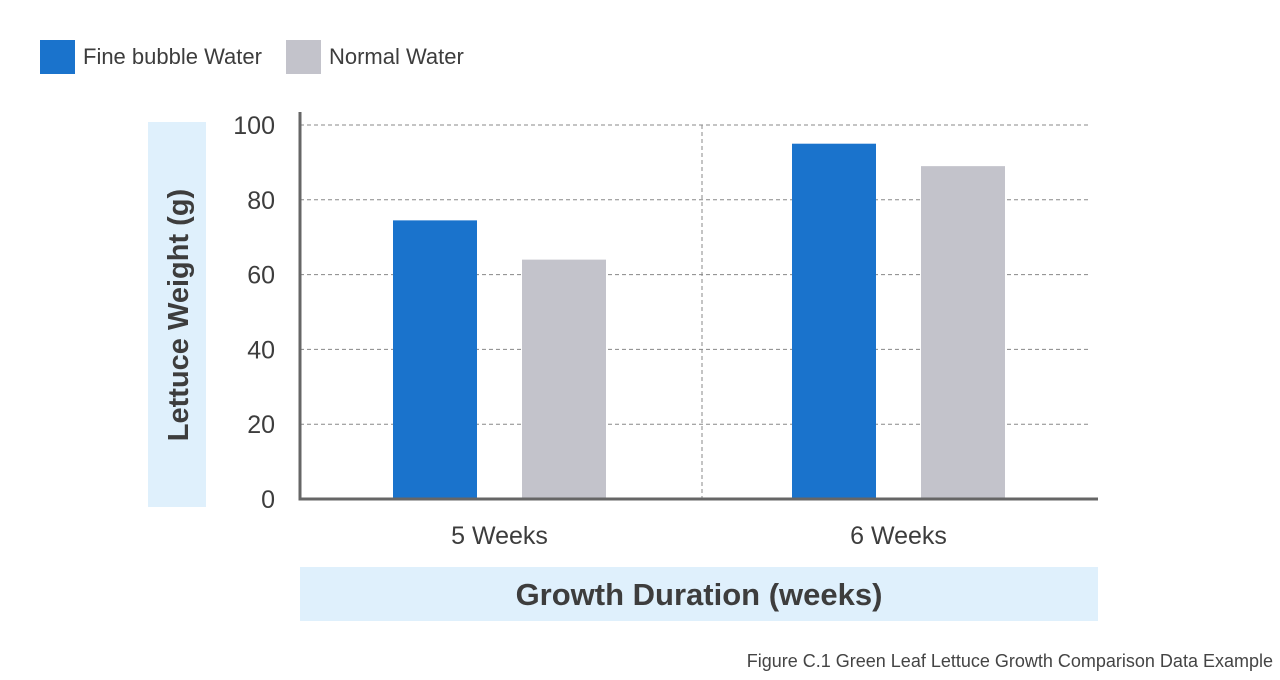 The height and width of the screenshot is (680, 1280). What do you see at coordinates (264, 57) in the screenshot?
I see `legend: Fine bubble Water Normal Water` at bounding box center [264, 57].